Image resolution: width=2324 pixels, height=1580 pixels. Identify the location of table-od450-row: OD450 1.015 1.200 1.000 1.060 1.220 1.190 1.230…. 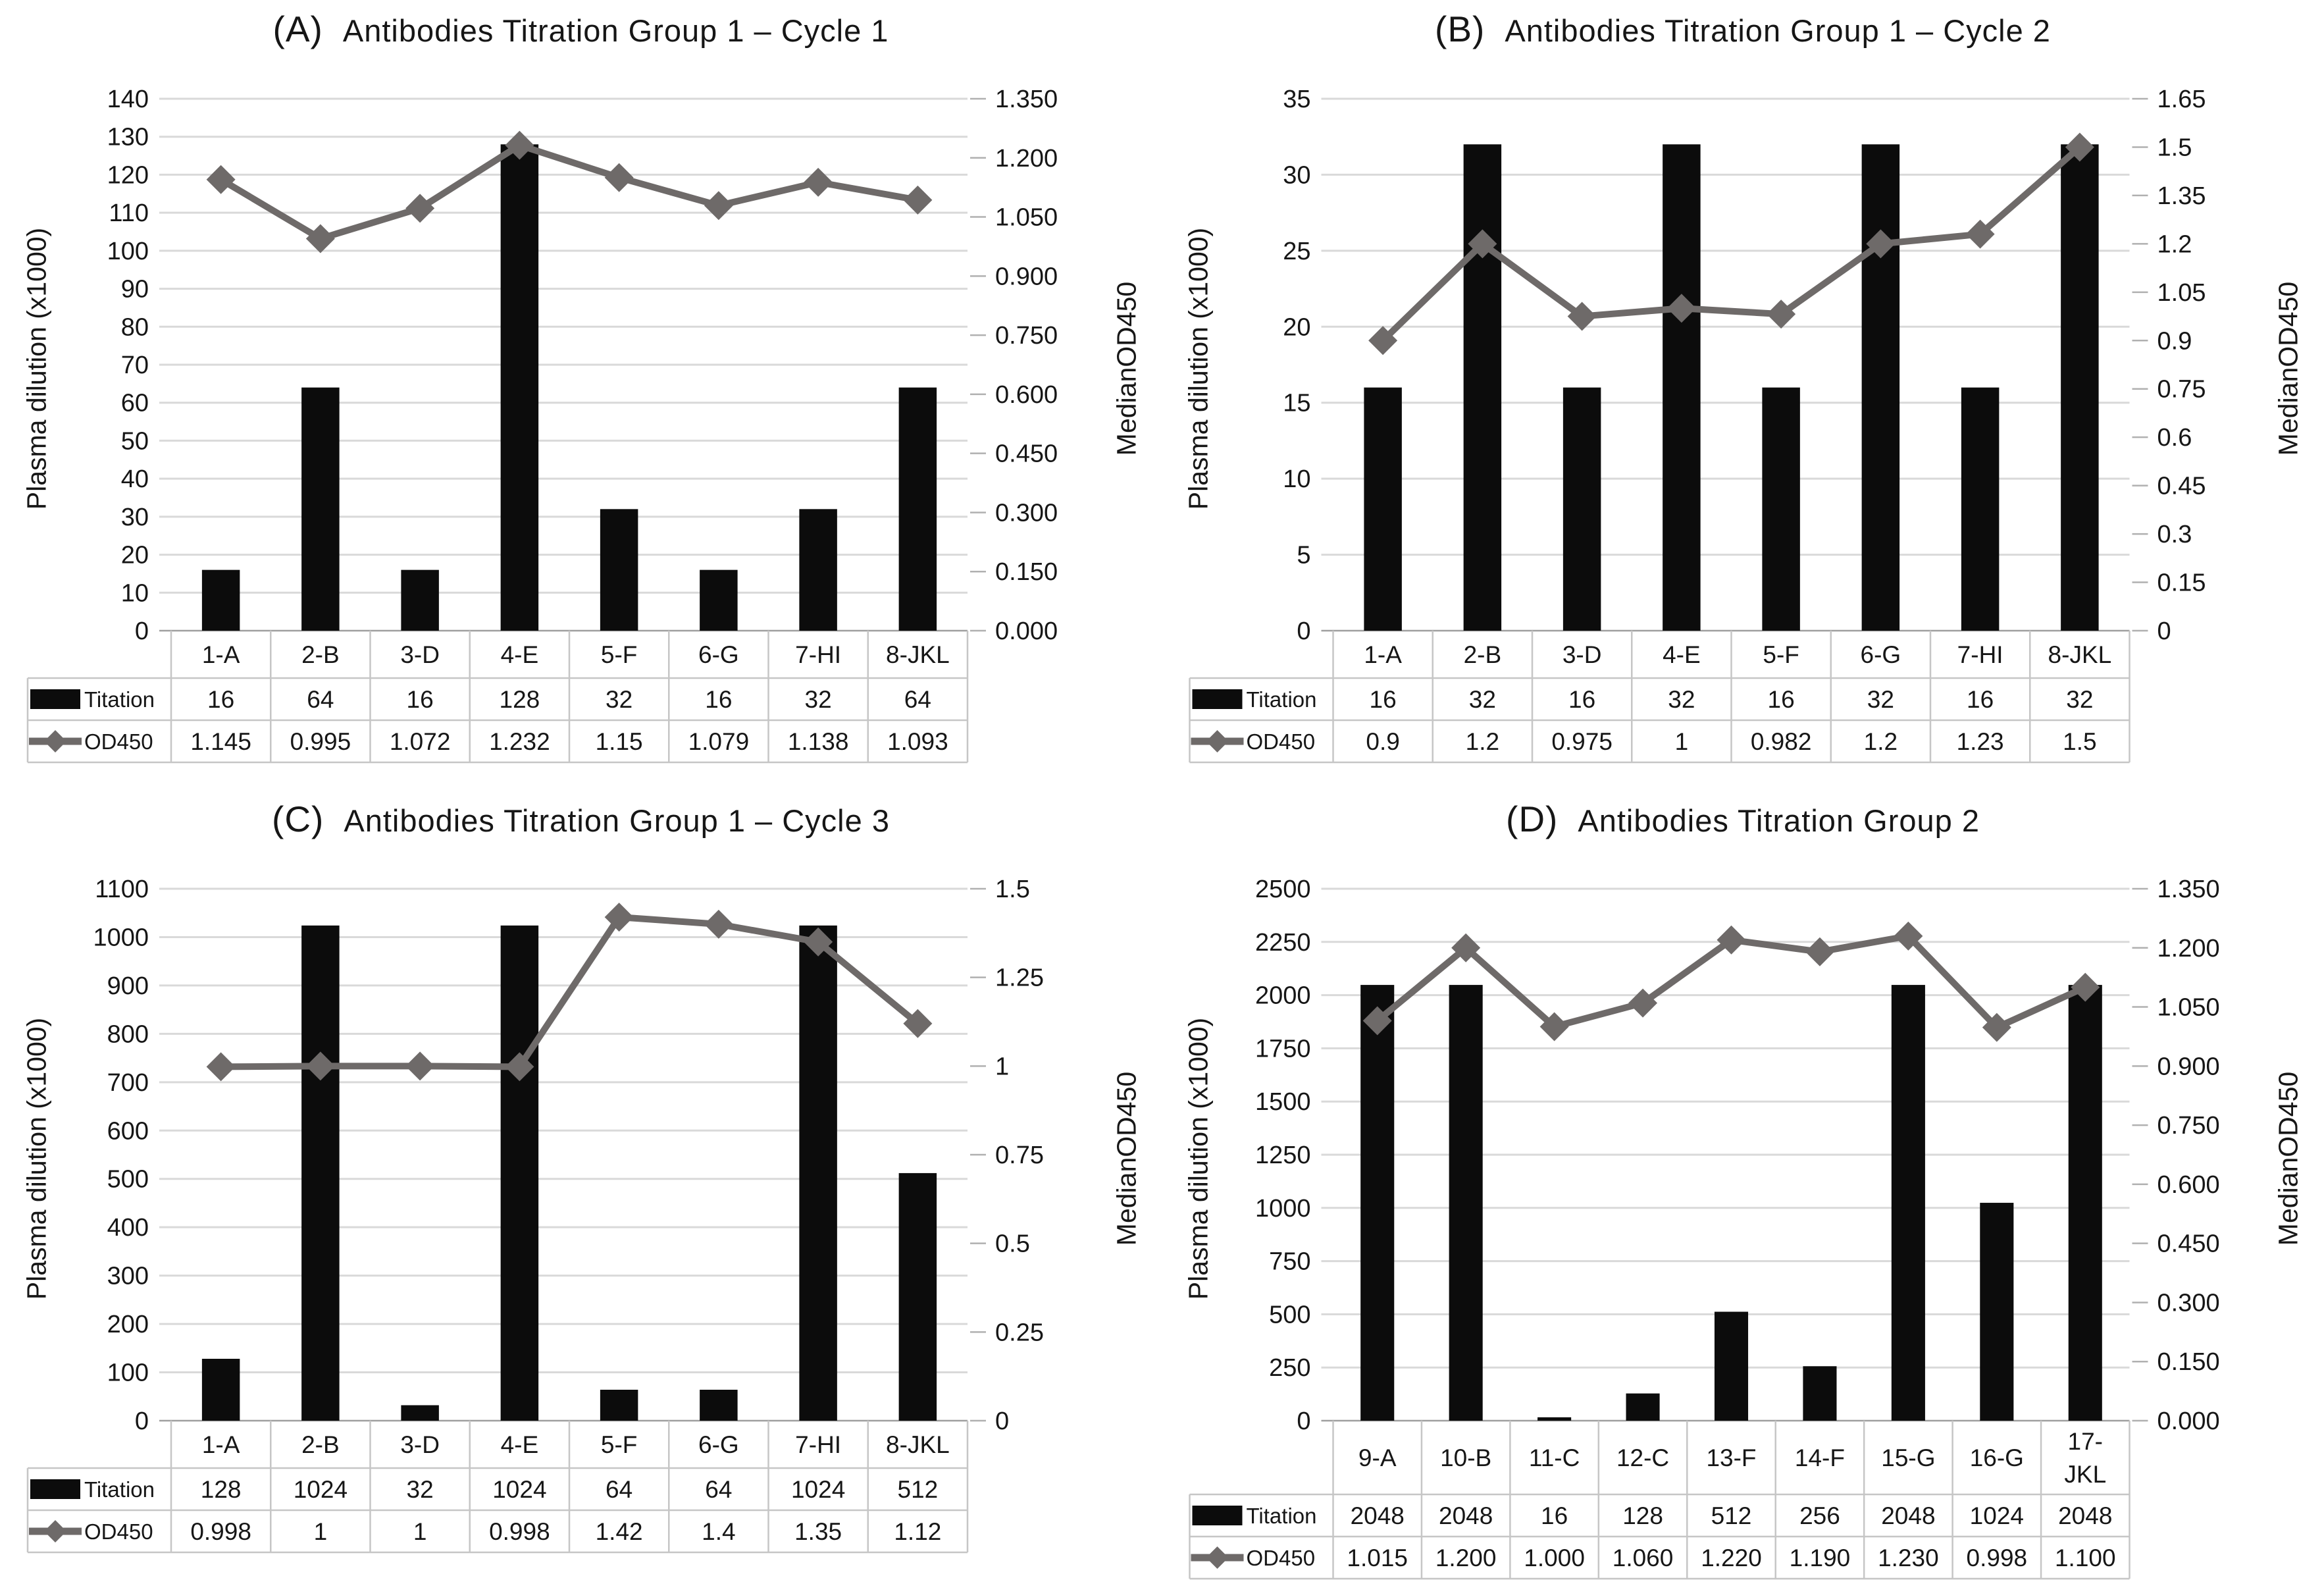
(1653, 1558).